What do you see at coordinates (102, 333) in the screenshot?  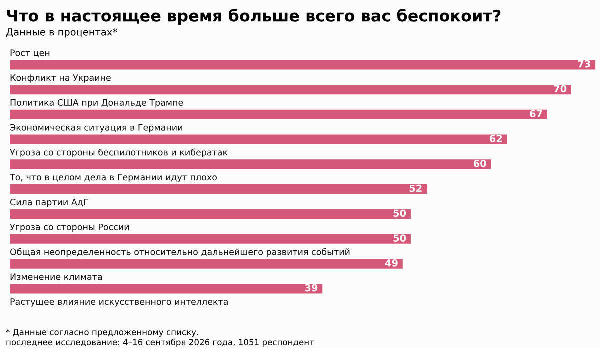 I see `text: * Данные согласно предложенному списку.` at bounding box center [102, 333].